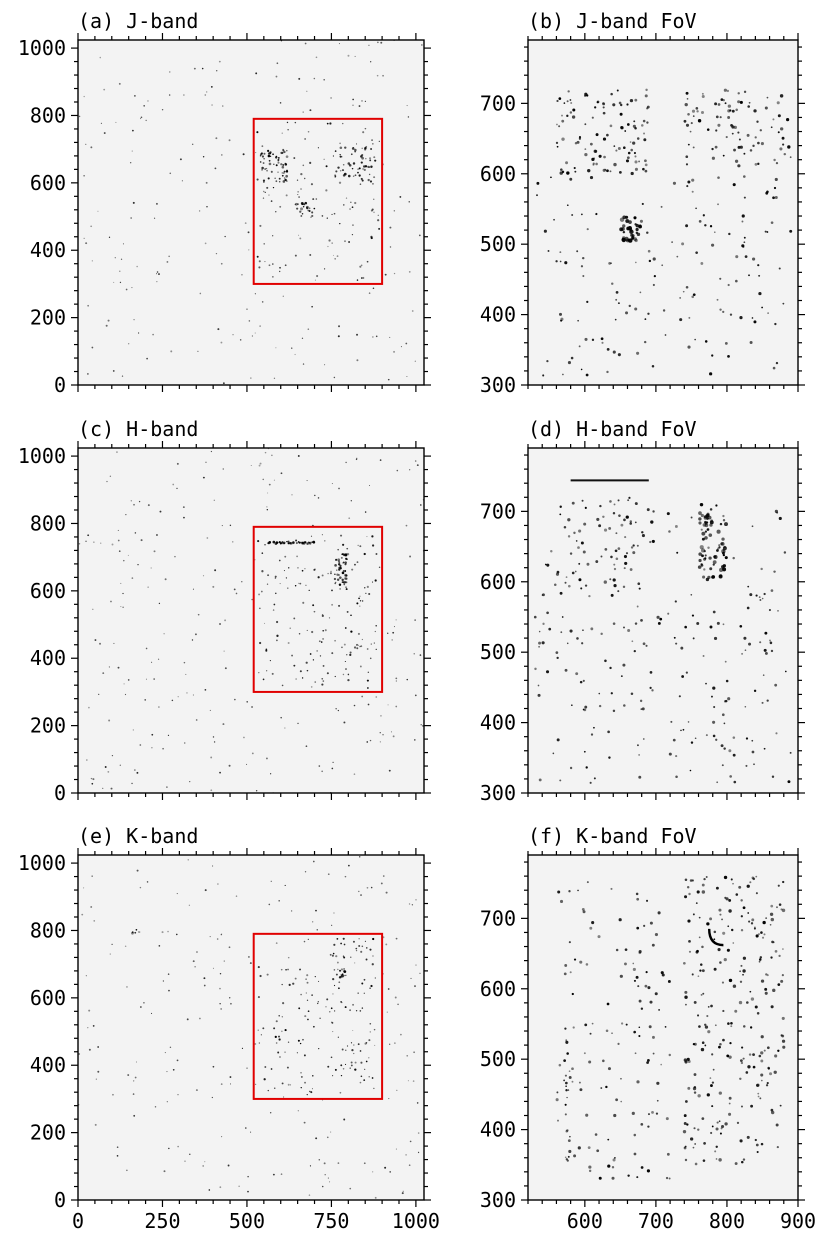 The height and width of the screenshot is (1248, 830). I want to click on panel-d-title: (d) H-band FoV, so click(612, 429).